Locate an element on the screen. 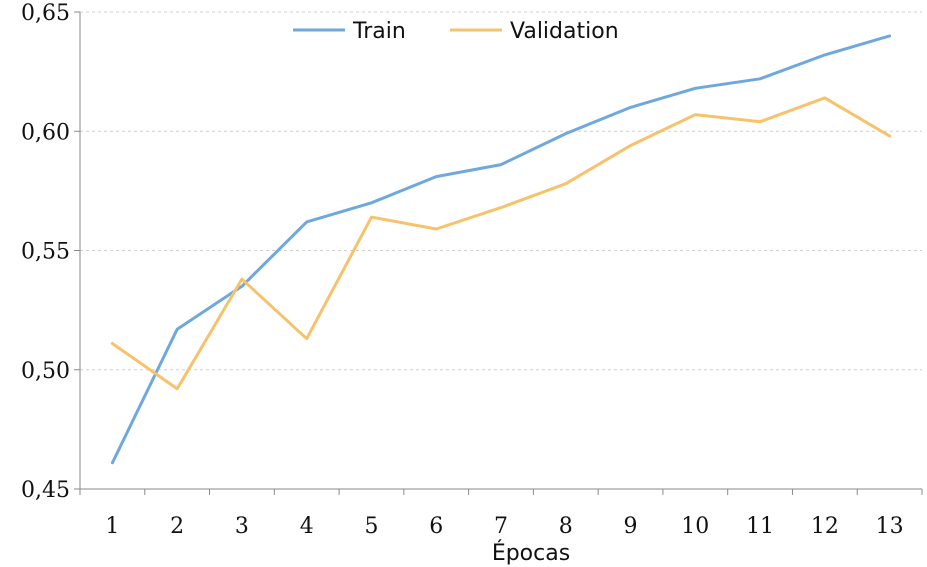 The image size is (927, 567). legend-label: Validation is located at coordinates (564, 31).